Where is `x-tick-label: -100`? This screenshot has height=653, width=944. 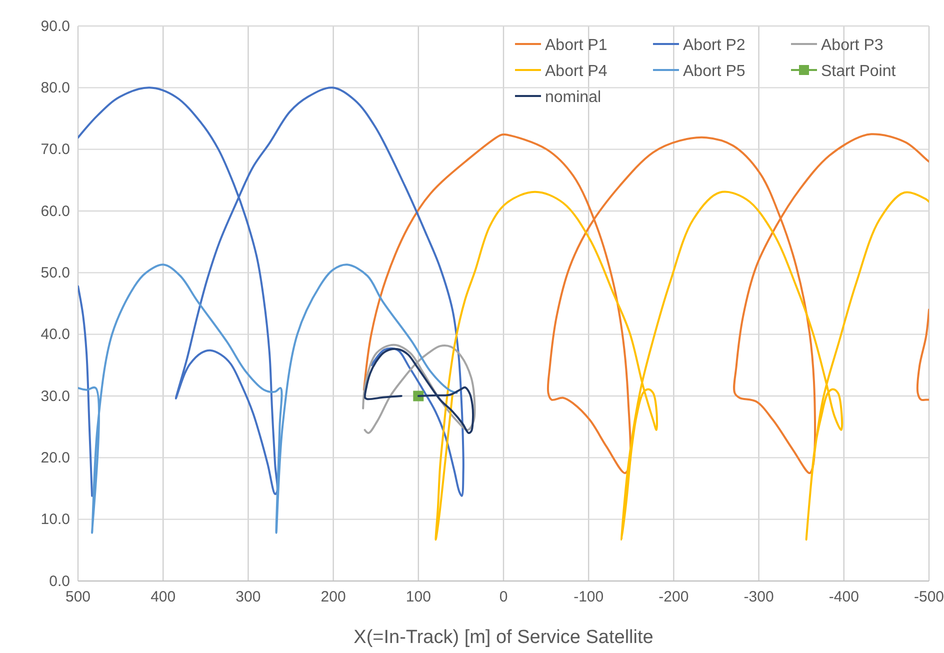
x-tick-label: -100 is located at coordinates (589, 597).